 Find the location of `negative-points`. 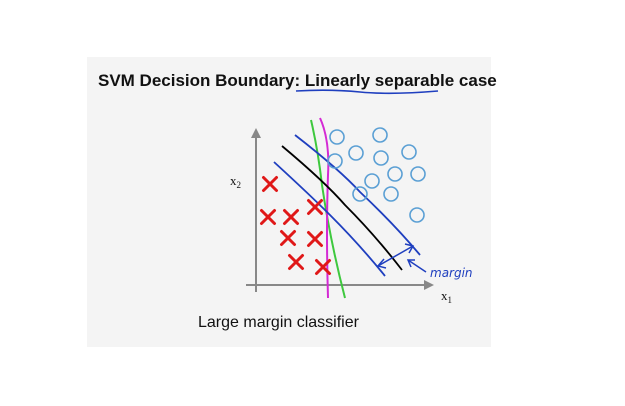

negative-points is located at coordinates (295, 225).